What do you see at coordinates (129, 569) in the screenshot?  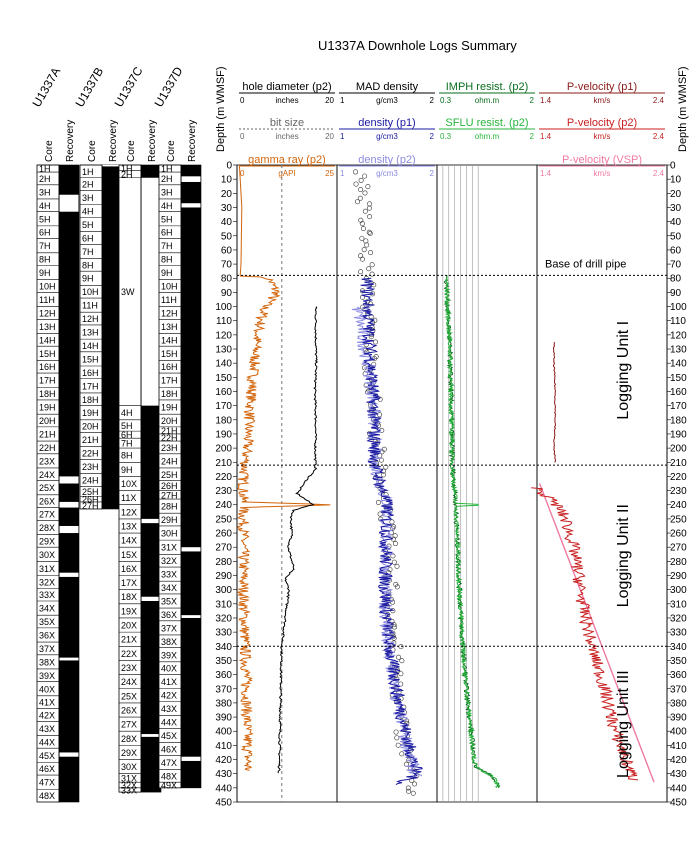 I see `core-label: 16X` at bounding box center [129, 569].